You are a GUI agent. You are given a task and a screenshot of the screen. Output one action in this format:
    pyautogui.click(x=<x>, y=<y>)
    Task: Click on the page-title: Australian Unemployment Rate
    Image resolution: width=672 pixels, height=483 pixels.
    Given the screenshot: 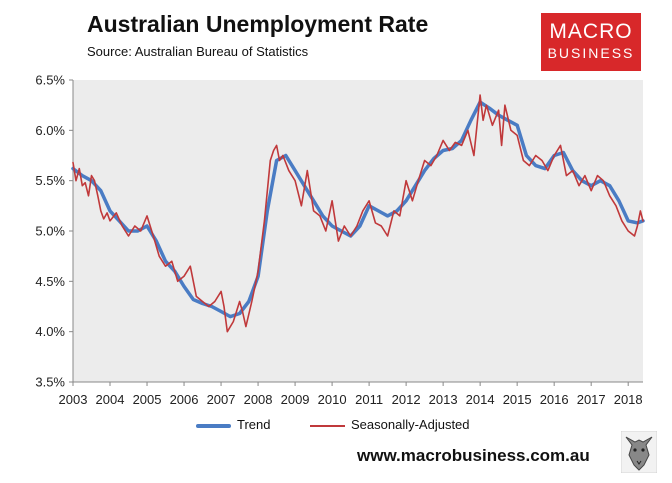 What is the action you would take?
    pyautogui.click(x=258, y=24)
    